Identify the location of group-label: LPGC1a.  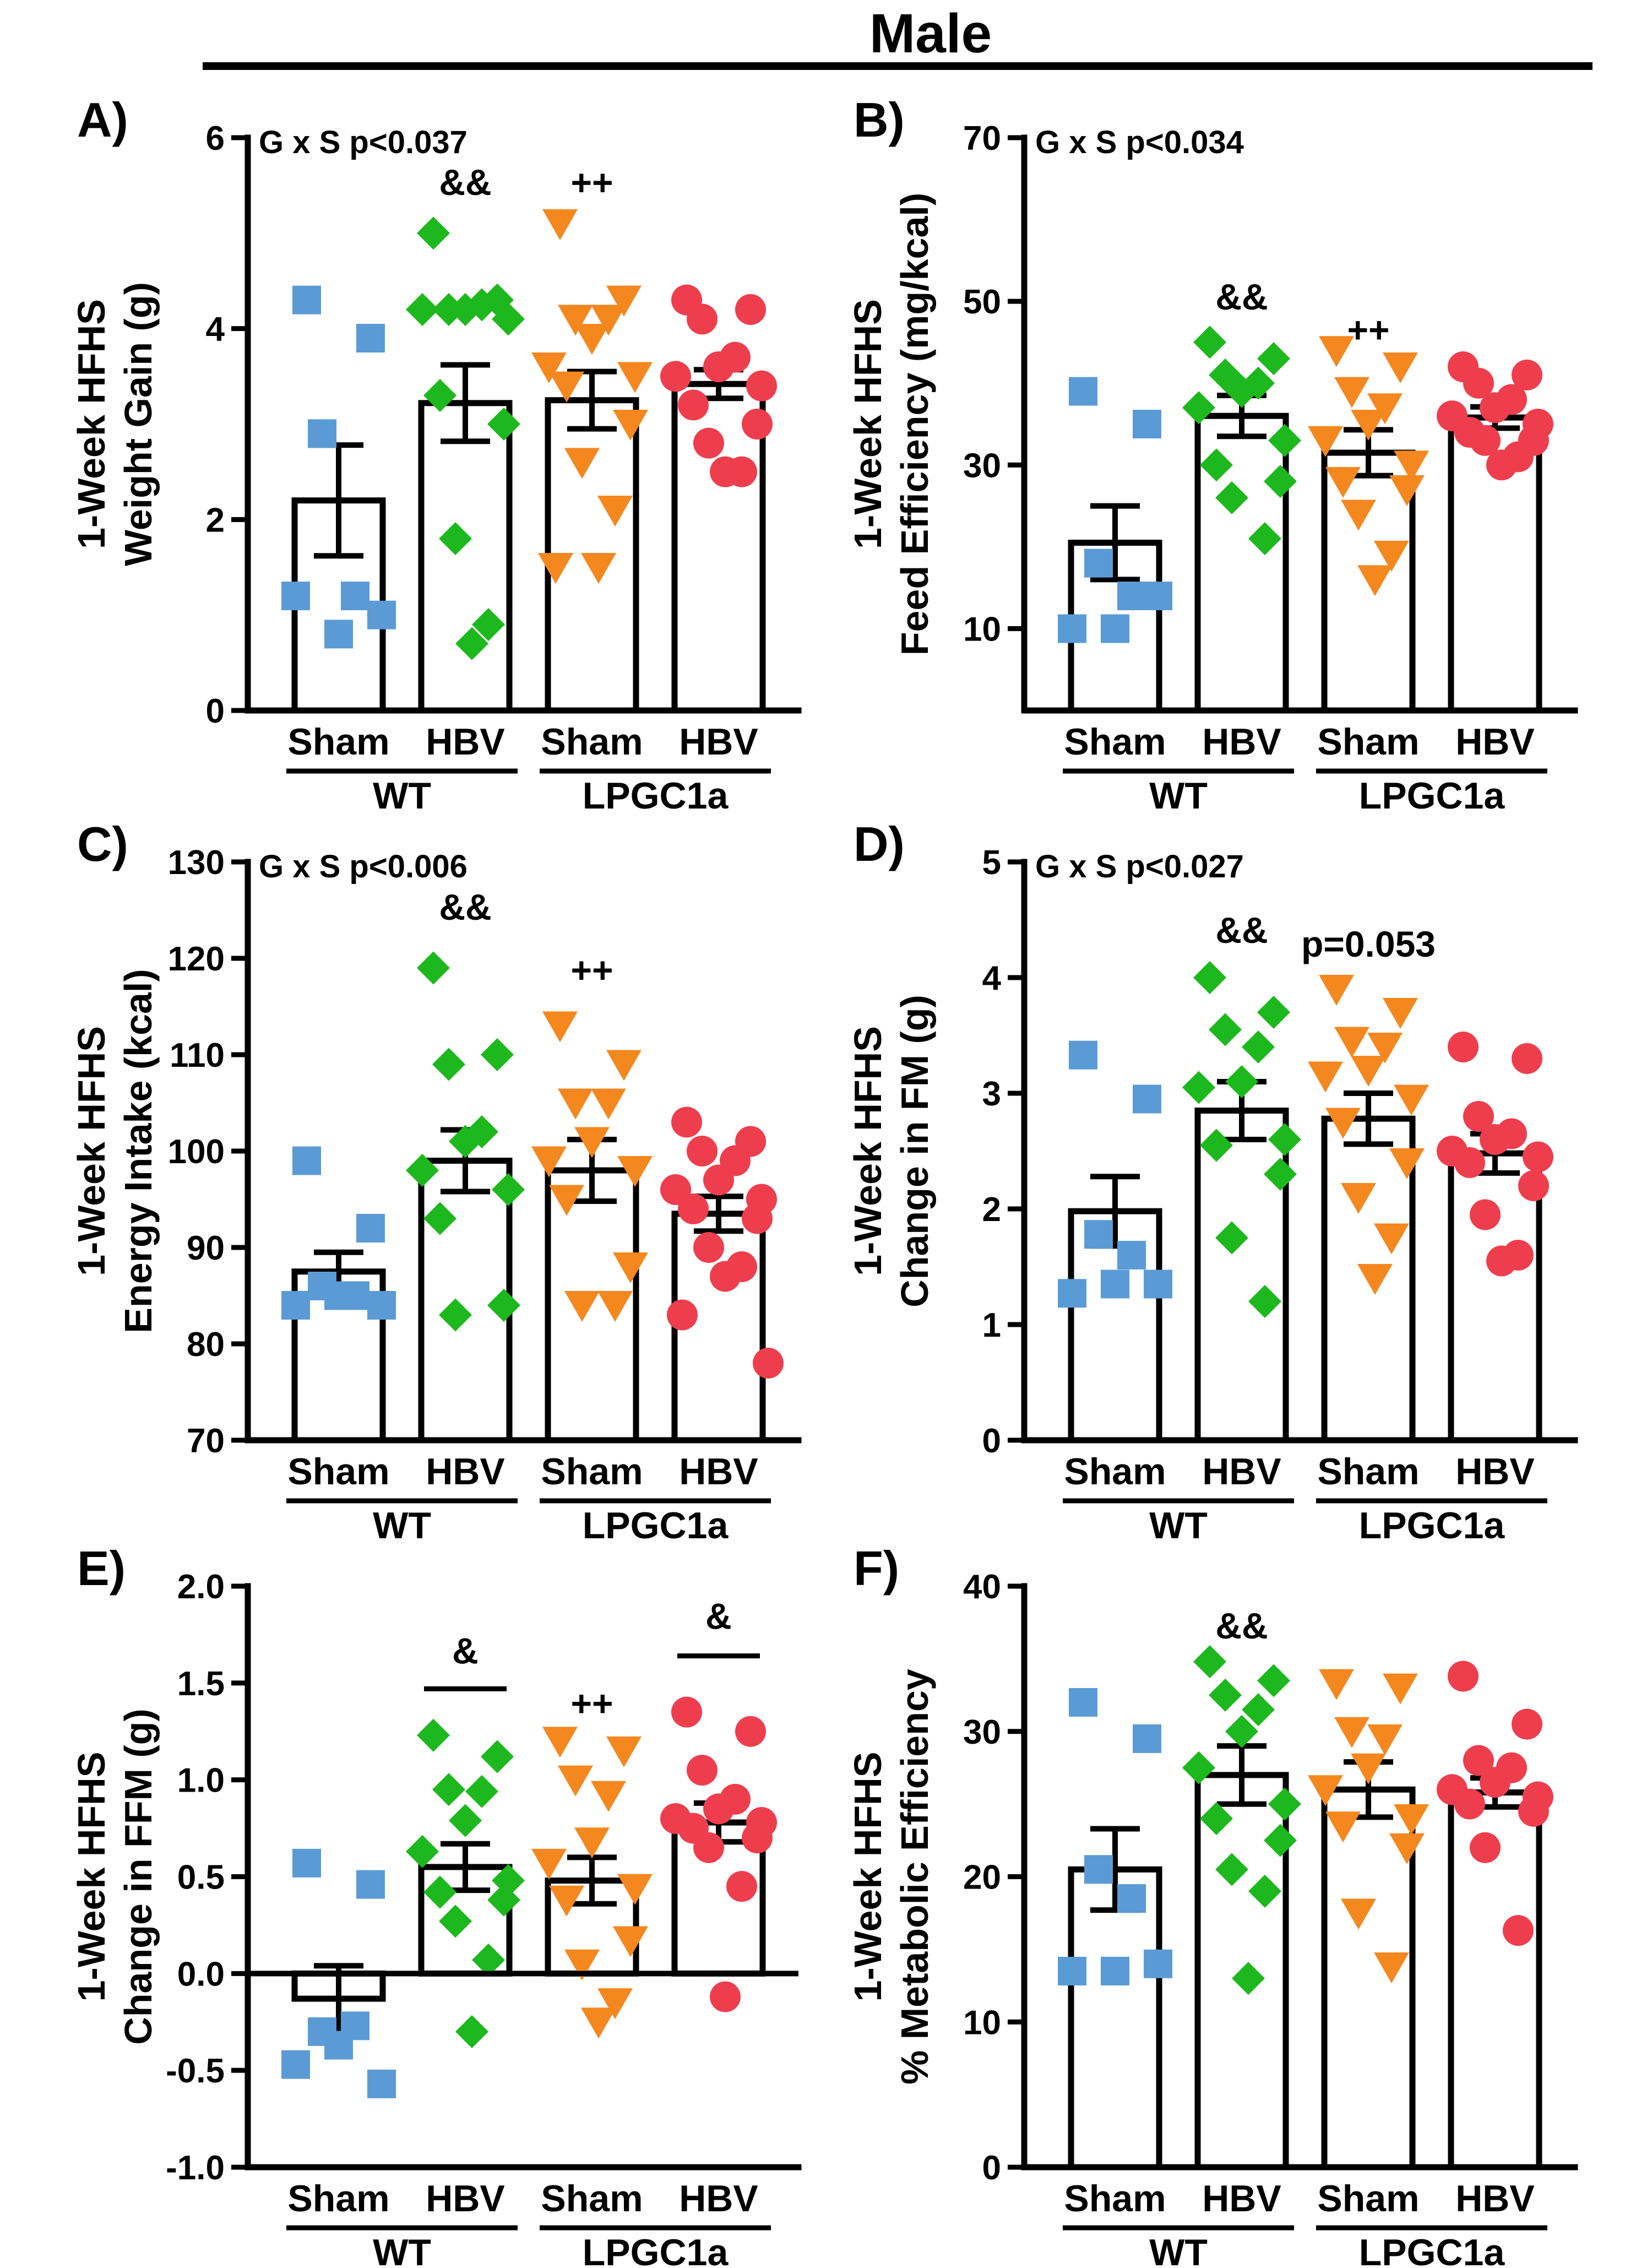
(656, 1526).